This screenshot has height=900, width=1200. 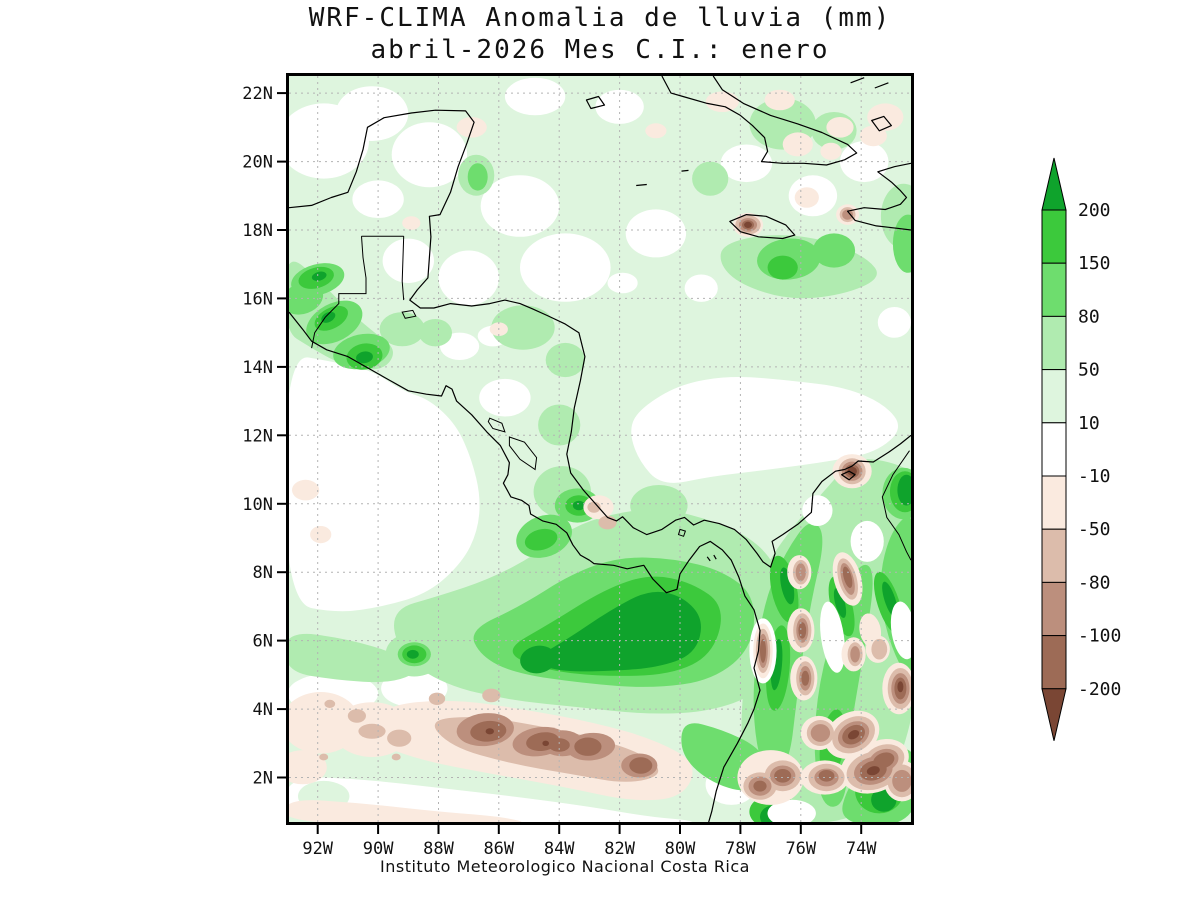 What do you see at coordinates (378, 849) in the screenshot?
I see `lon-tick-label: 90W` at bounding box center [378, 849].